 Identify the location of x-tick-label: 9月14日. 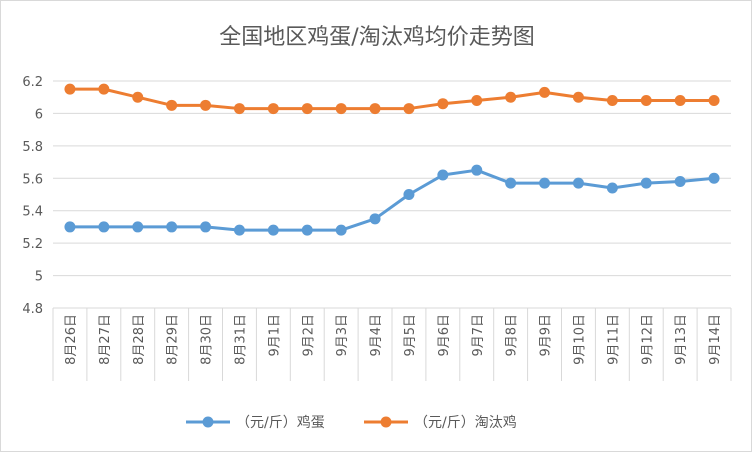
(715, 339).